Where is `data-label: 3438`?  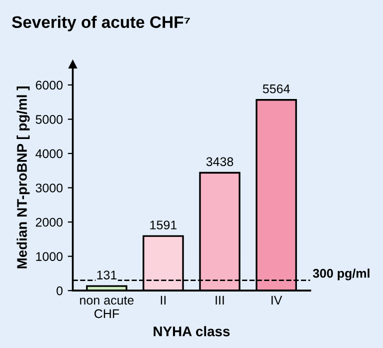
data-label: 3438 is located at coordinates (220, 161).